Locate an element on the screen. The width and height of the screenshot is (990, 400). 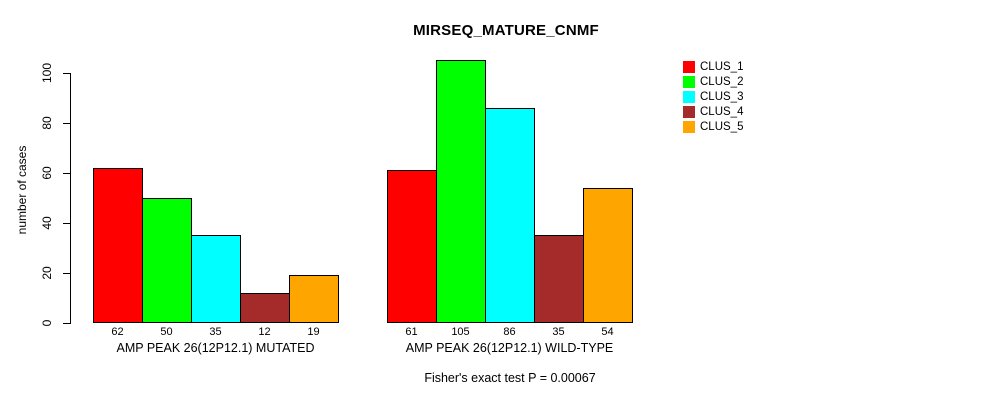
y-tick-label: 60 is located at coordinates (47, 173).